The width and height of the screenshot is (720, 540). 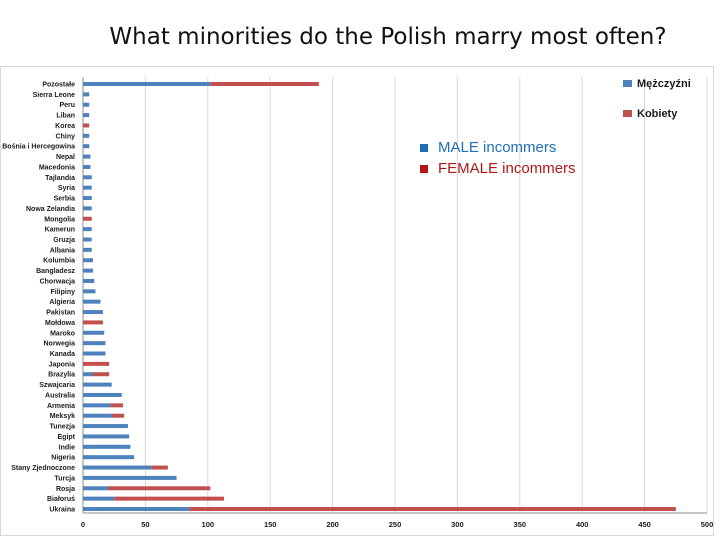 What do you see at coordinates (582, 524) in the screenshot?
I see `x-tick-label: 400` at bounding box center [582, 524].